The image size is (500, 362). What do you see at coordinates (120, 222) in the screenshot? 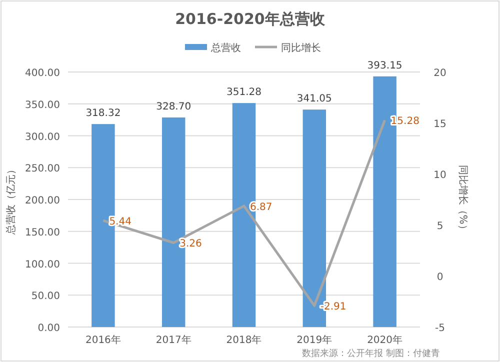
I see `data-label: 5.44` at bounding box center [120, 222].